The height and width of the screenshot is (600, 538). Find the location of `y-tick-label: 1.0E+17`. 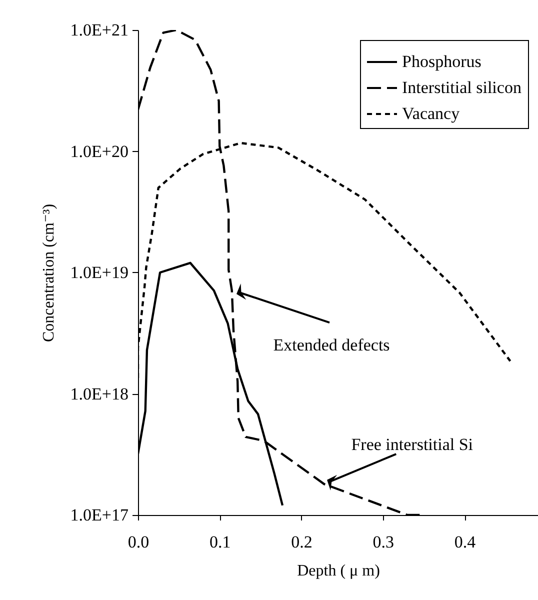

y-tick-label: 1.0E+17 is located at coordinates (99, 515).